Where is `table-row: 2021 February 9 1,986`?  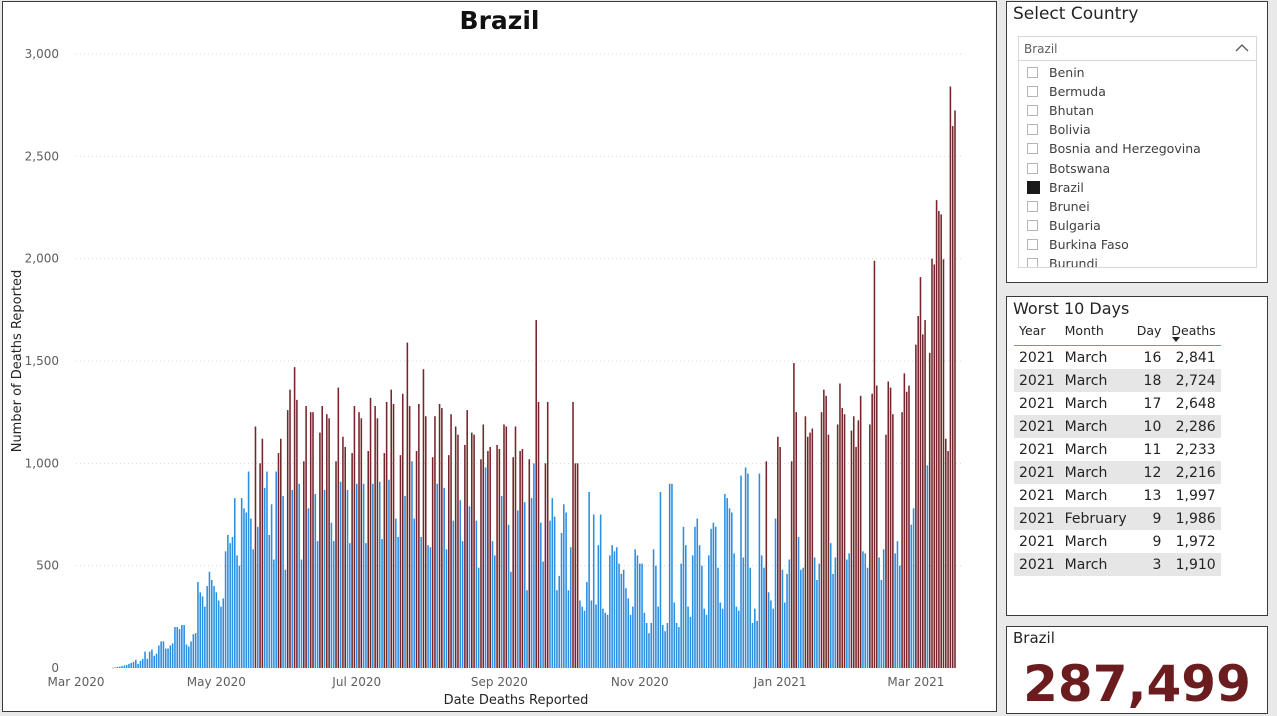 table-row: 2021 February 9 1,986 is located at coordinates (1117, 518).